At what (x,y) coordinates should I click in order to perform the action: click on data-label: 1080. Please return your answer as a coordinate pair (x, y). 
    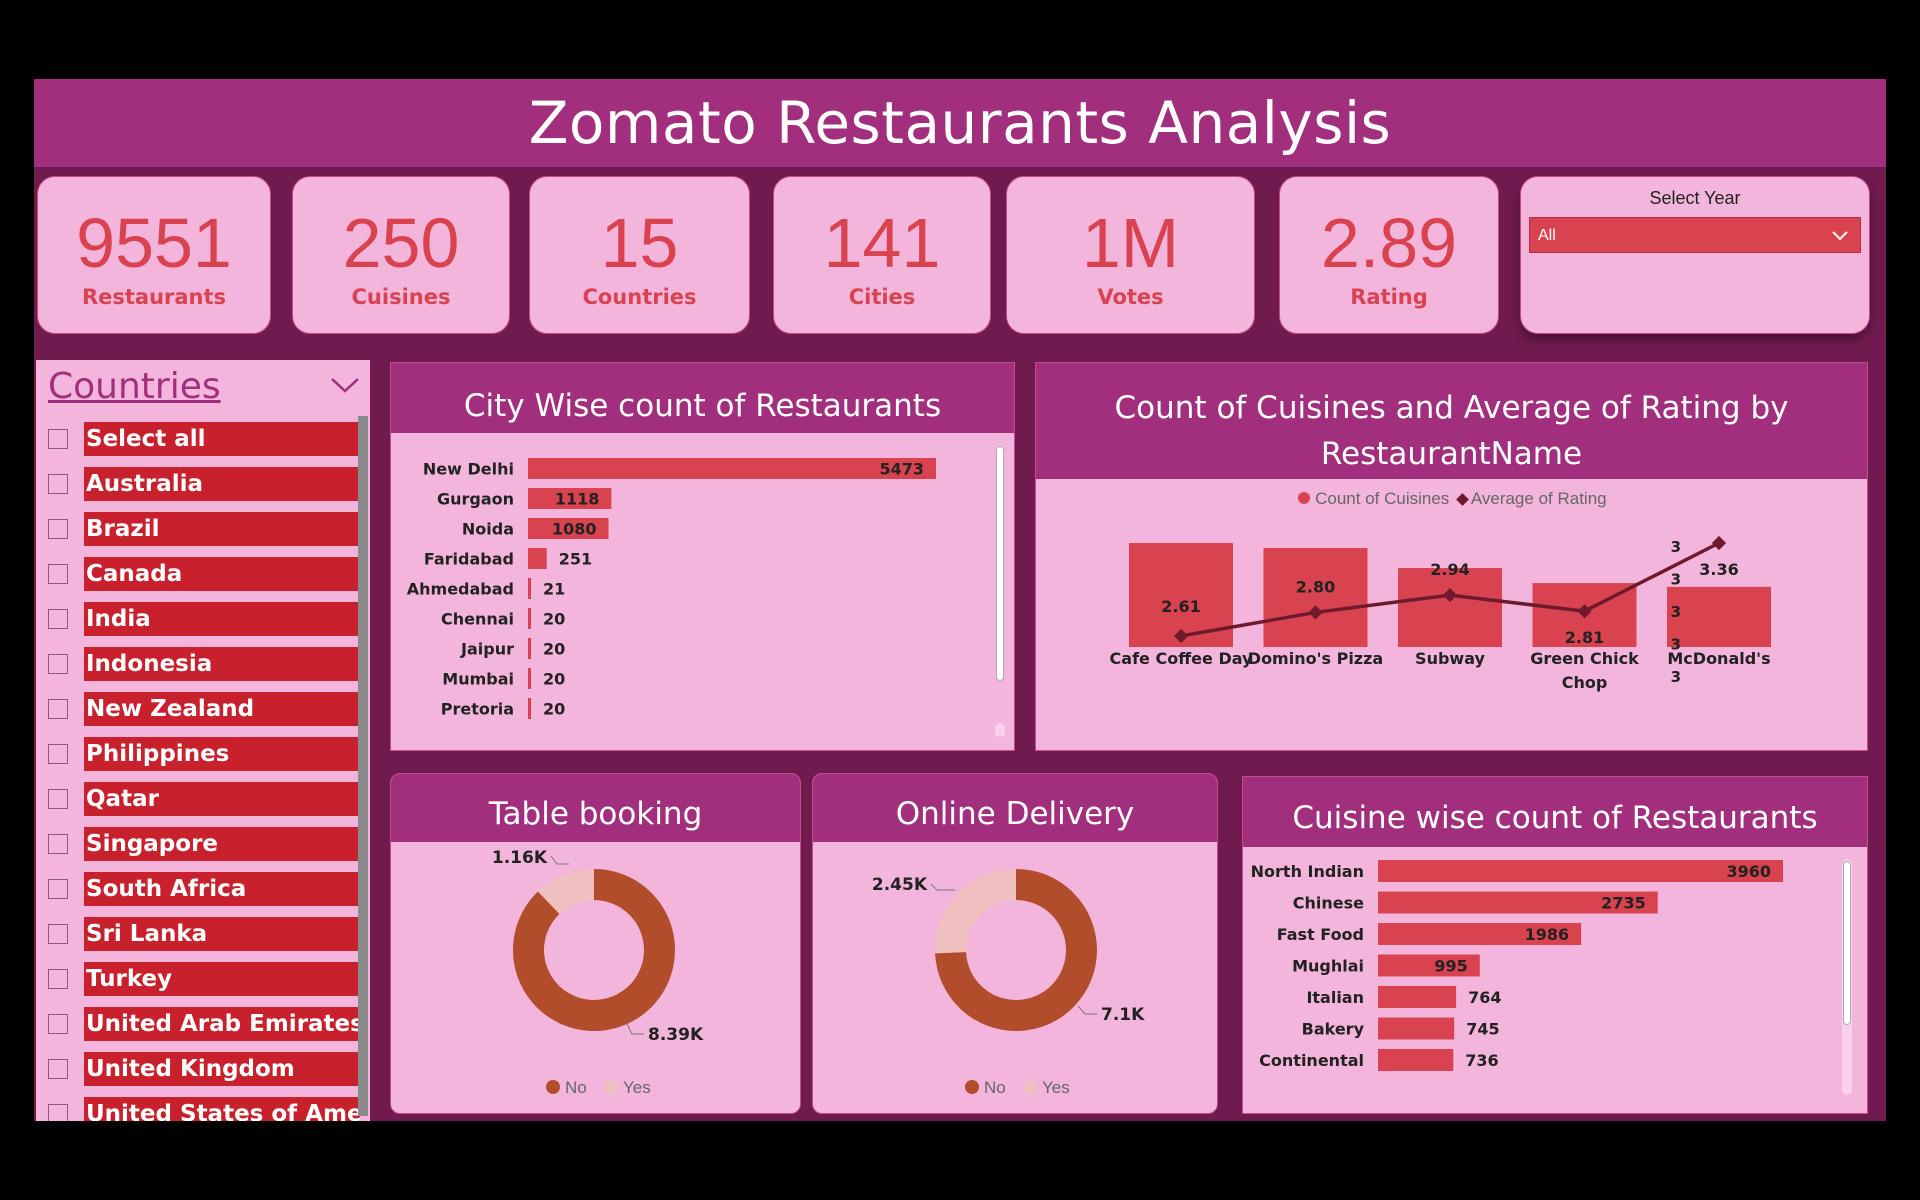
    Looking at the image, I should click on (574, 529).